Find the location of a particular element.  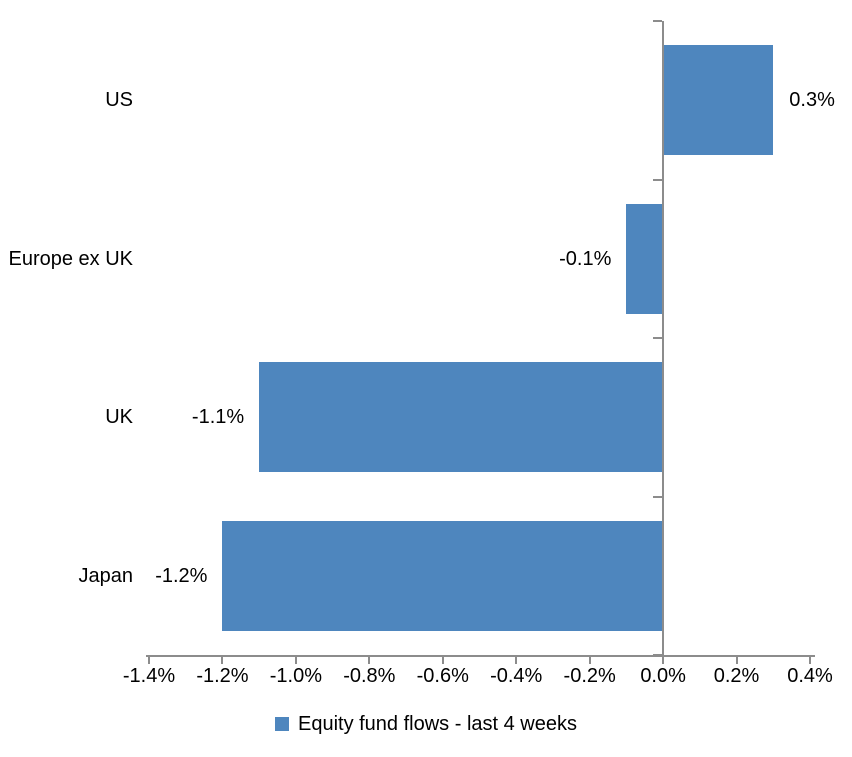

category-label: US is located at coordinates (119, 100).